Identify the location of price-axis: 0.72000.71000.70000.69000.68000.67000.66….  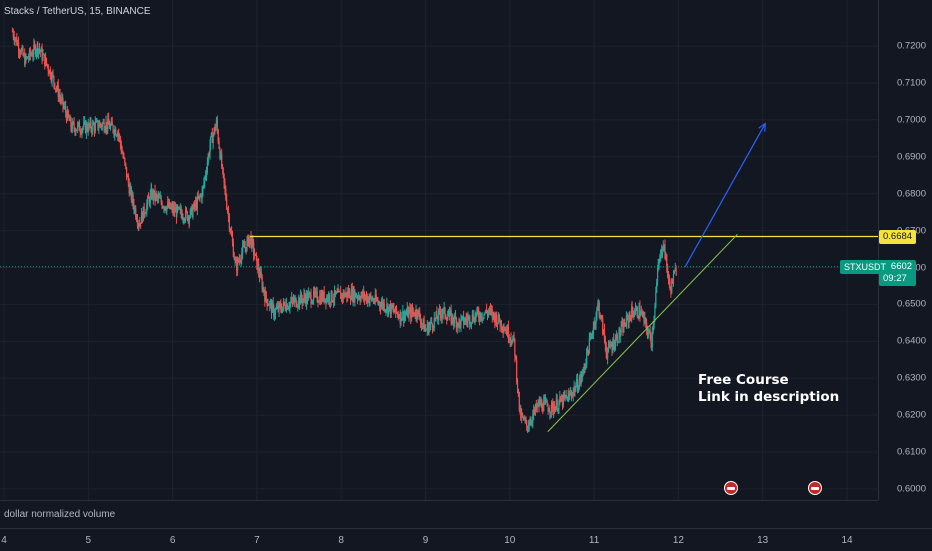
(905, 250).